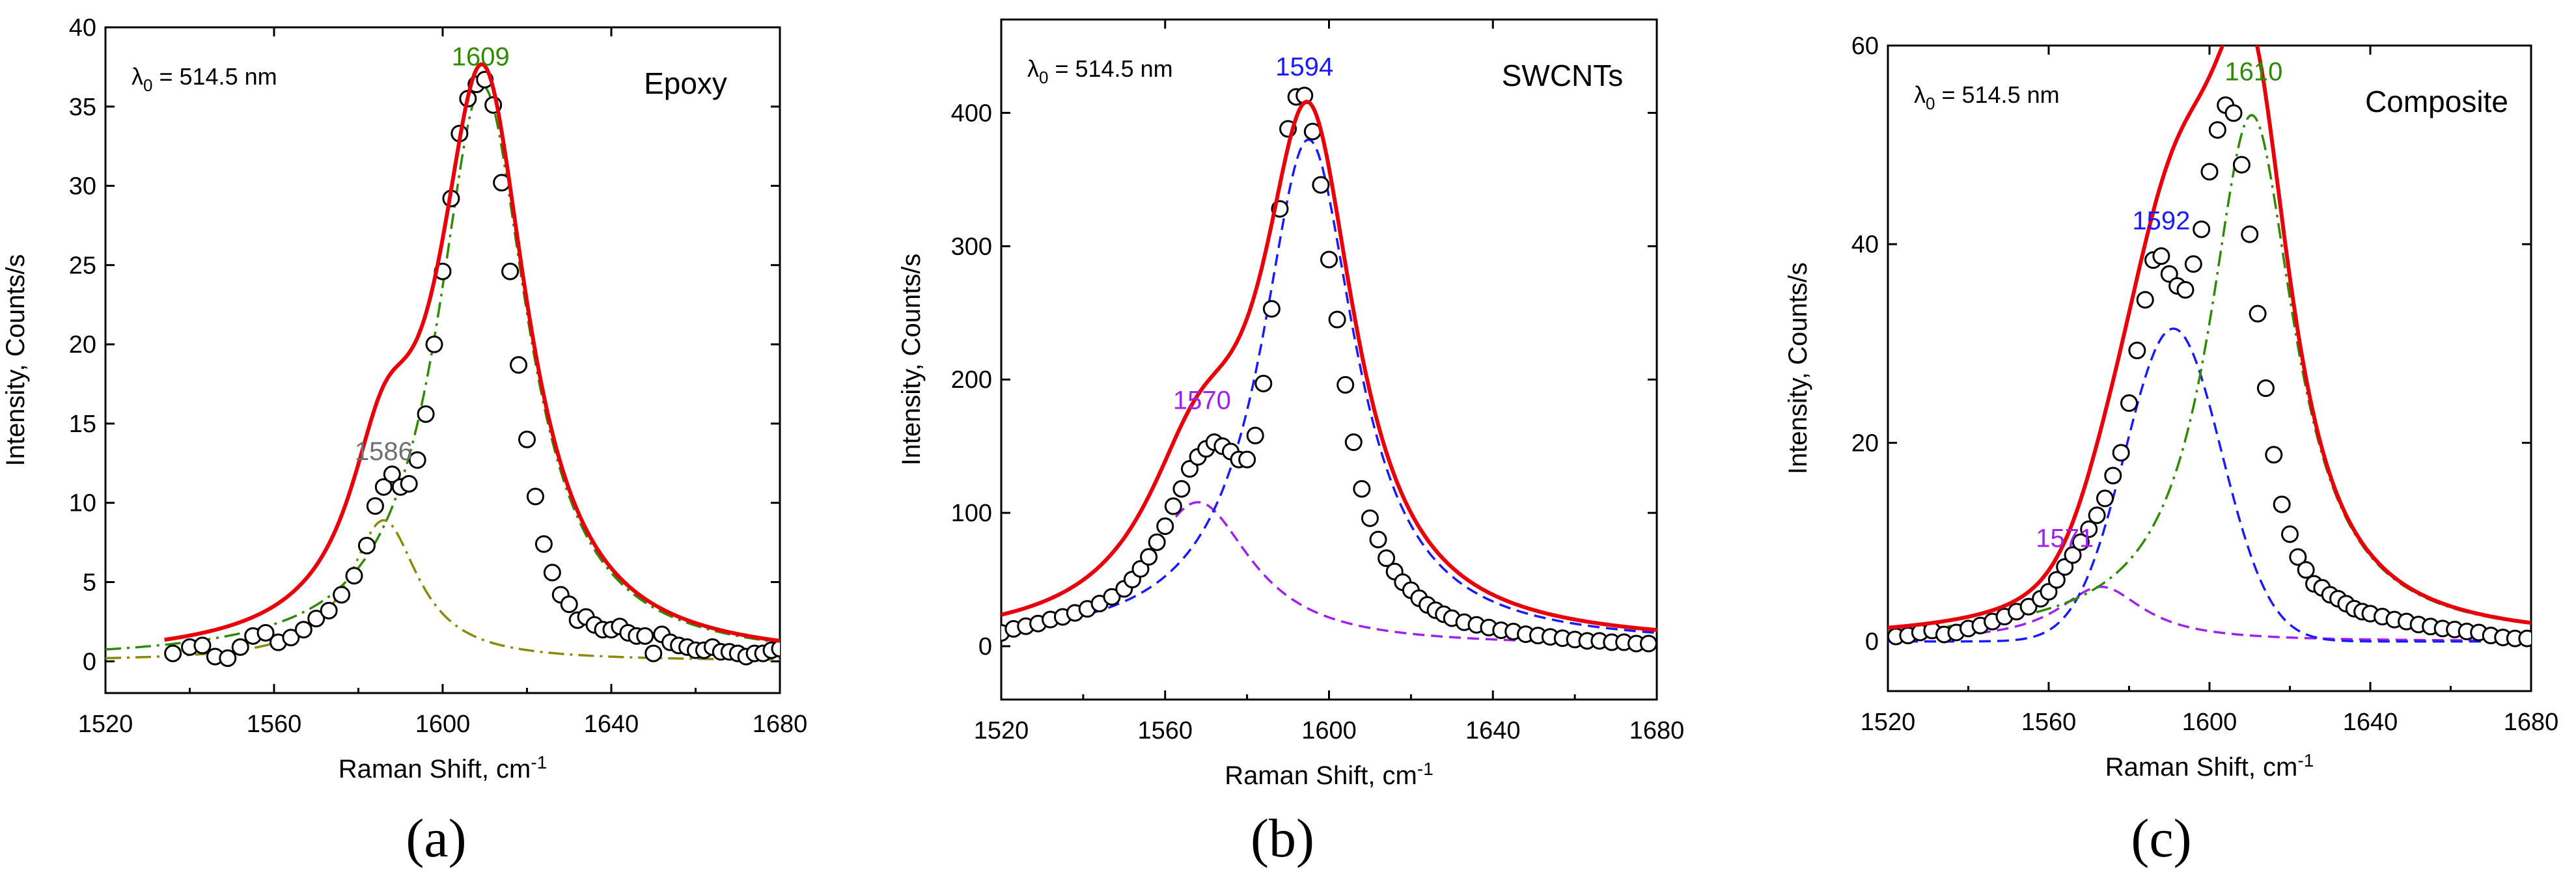 Image resolution: width=2576 pixels, height=885 pixels. What do you see at coordinates (1987, 97) in the screenshot?
I see `laser-wavelength-annotation: λ0 = 514.5 nm` at bounding box center [1987, 97].